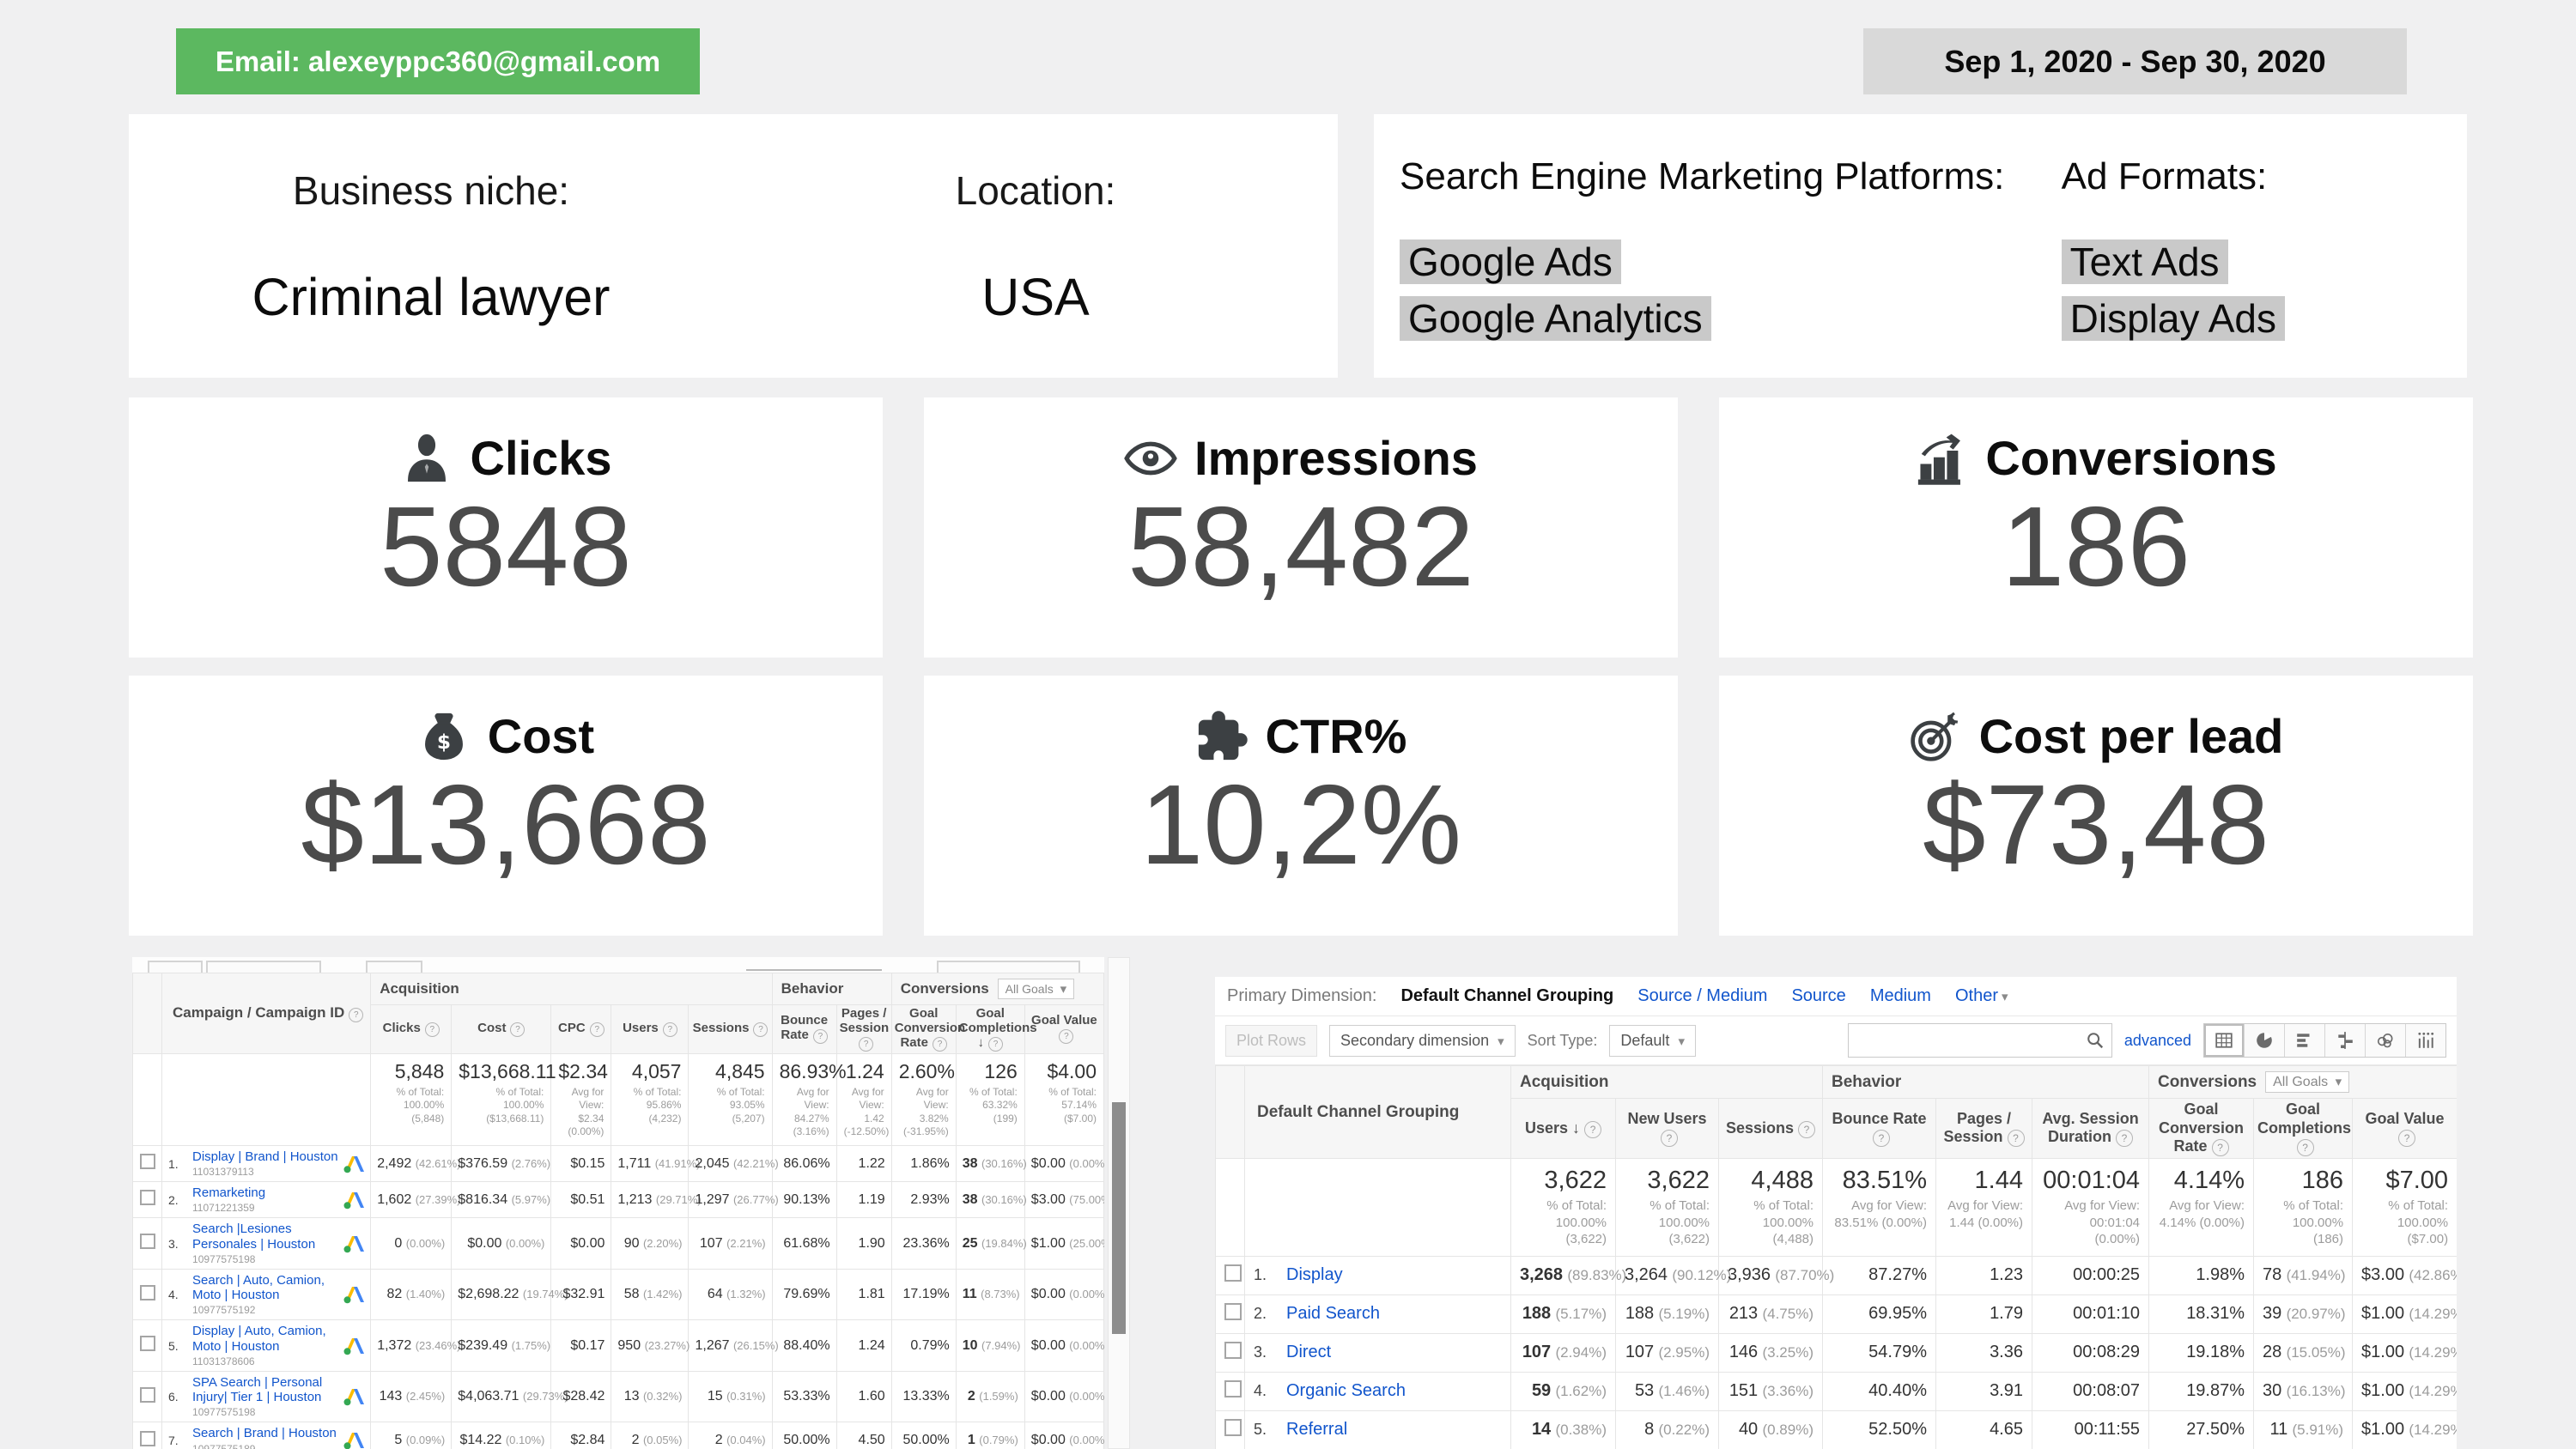 The height and width of the screenshot is (1449, 2576). Describe the element at coordinates (1983, 1352) in the screenshot. I see `metric-cell: 3.36` at that location.